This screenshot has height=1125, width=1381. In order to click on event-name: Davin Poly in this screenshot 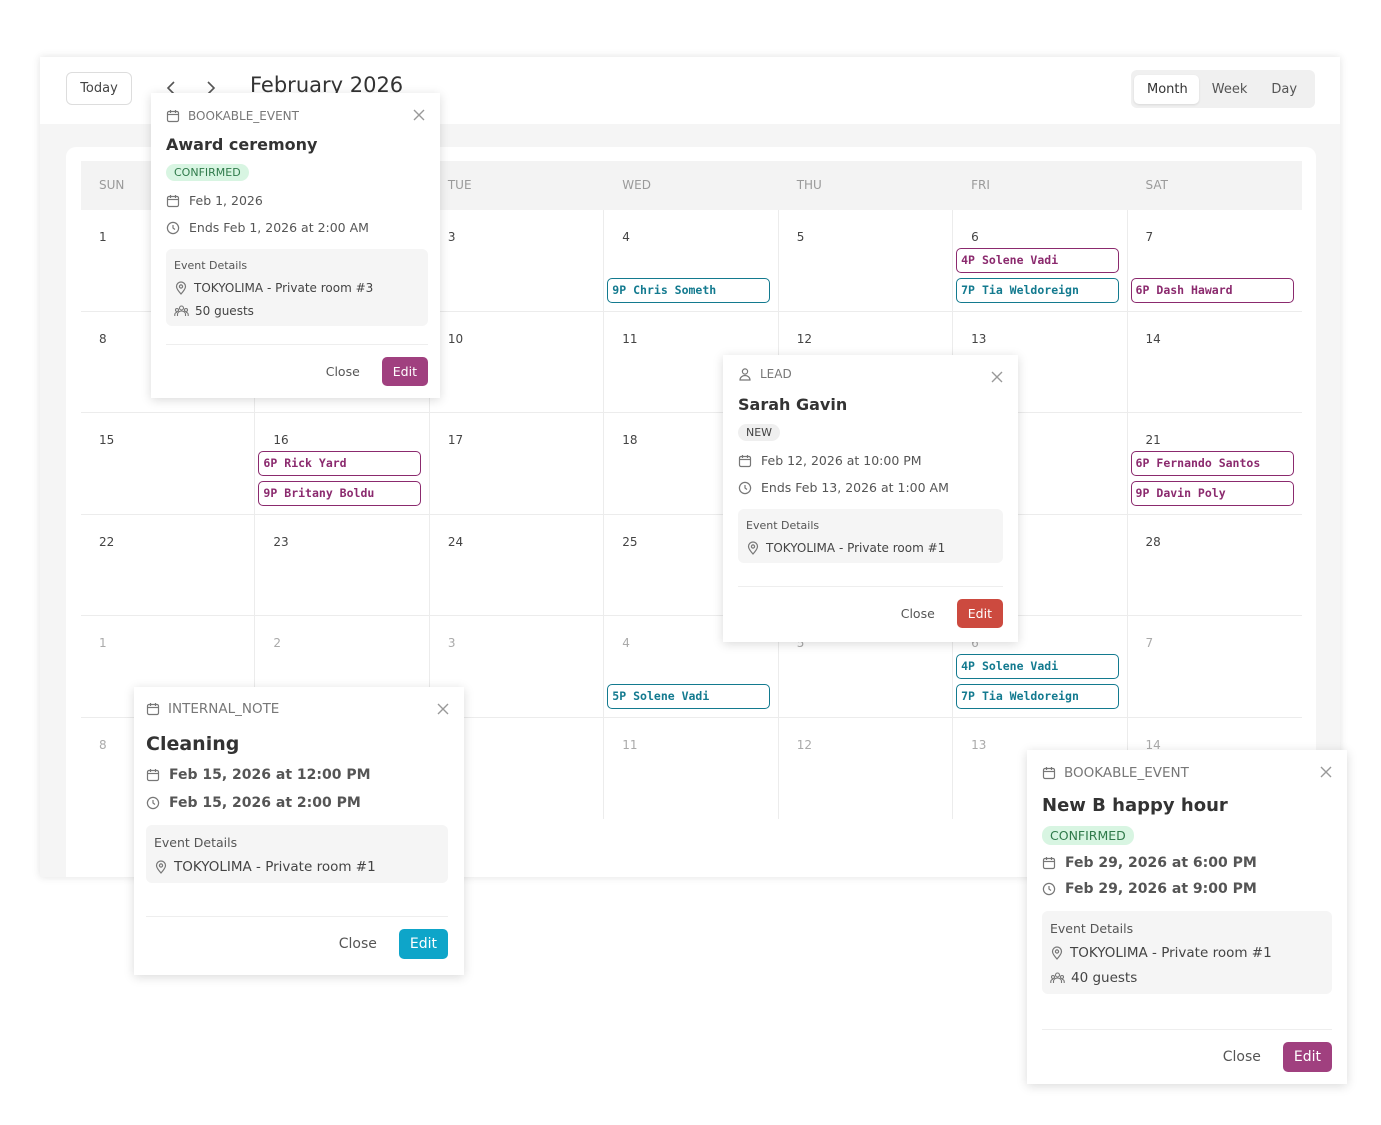, I will do `click(1191, 493)`.